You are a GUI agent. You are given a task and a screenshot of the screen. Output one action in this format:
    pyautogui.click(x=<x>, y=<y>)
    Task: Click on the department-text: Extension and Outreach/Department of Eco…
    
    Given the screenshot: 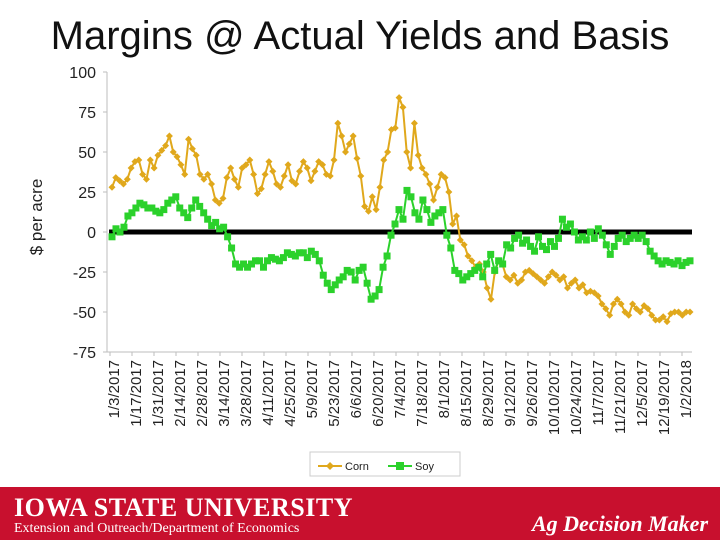 What is the action you would take?
    pyautogui.click(x=157, y=528)
    